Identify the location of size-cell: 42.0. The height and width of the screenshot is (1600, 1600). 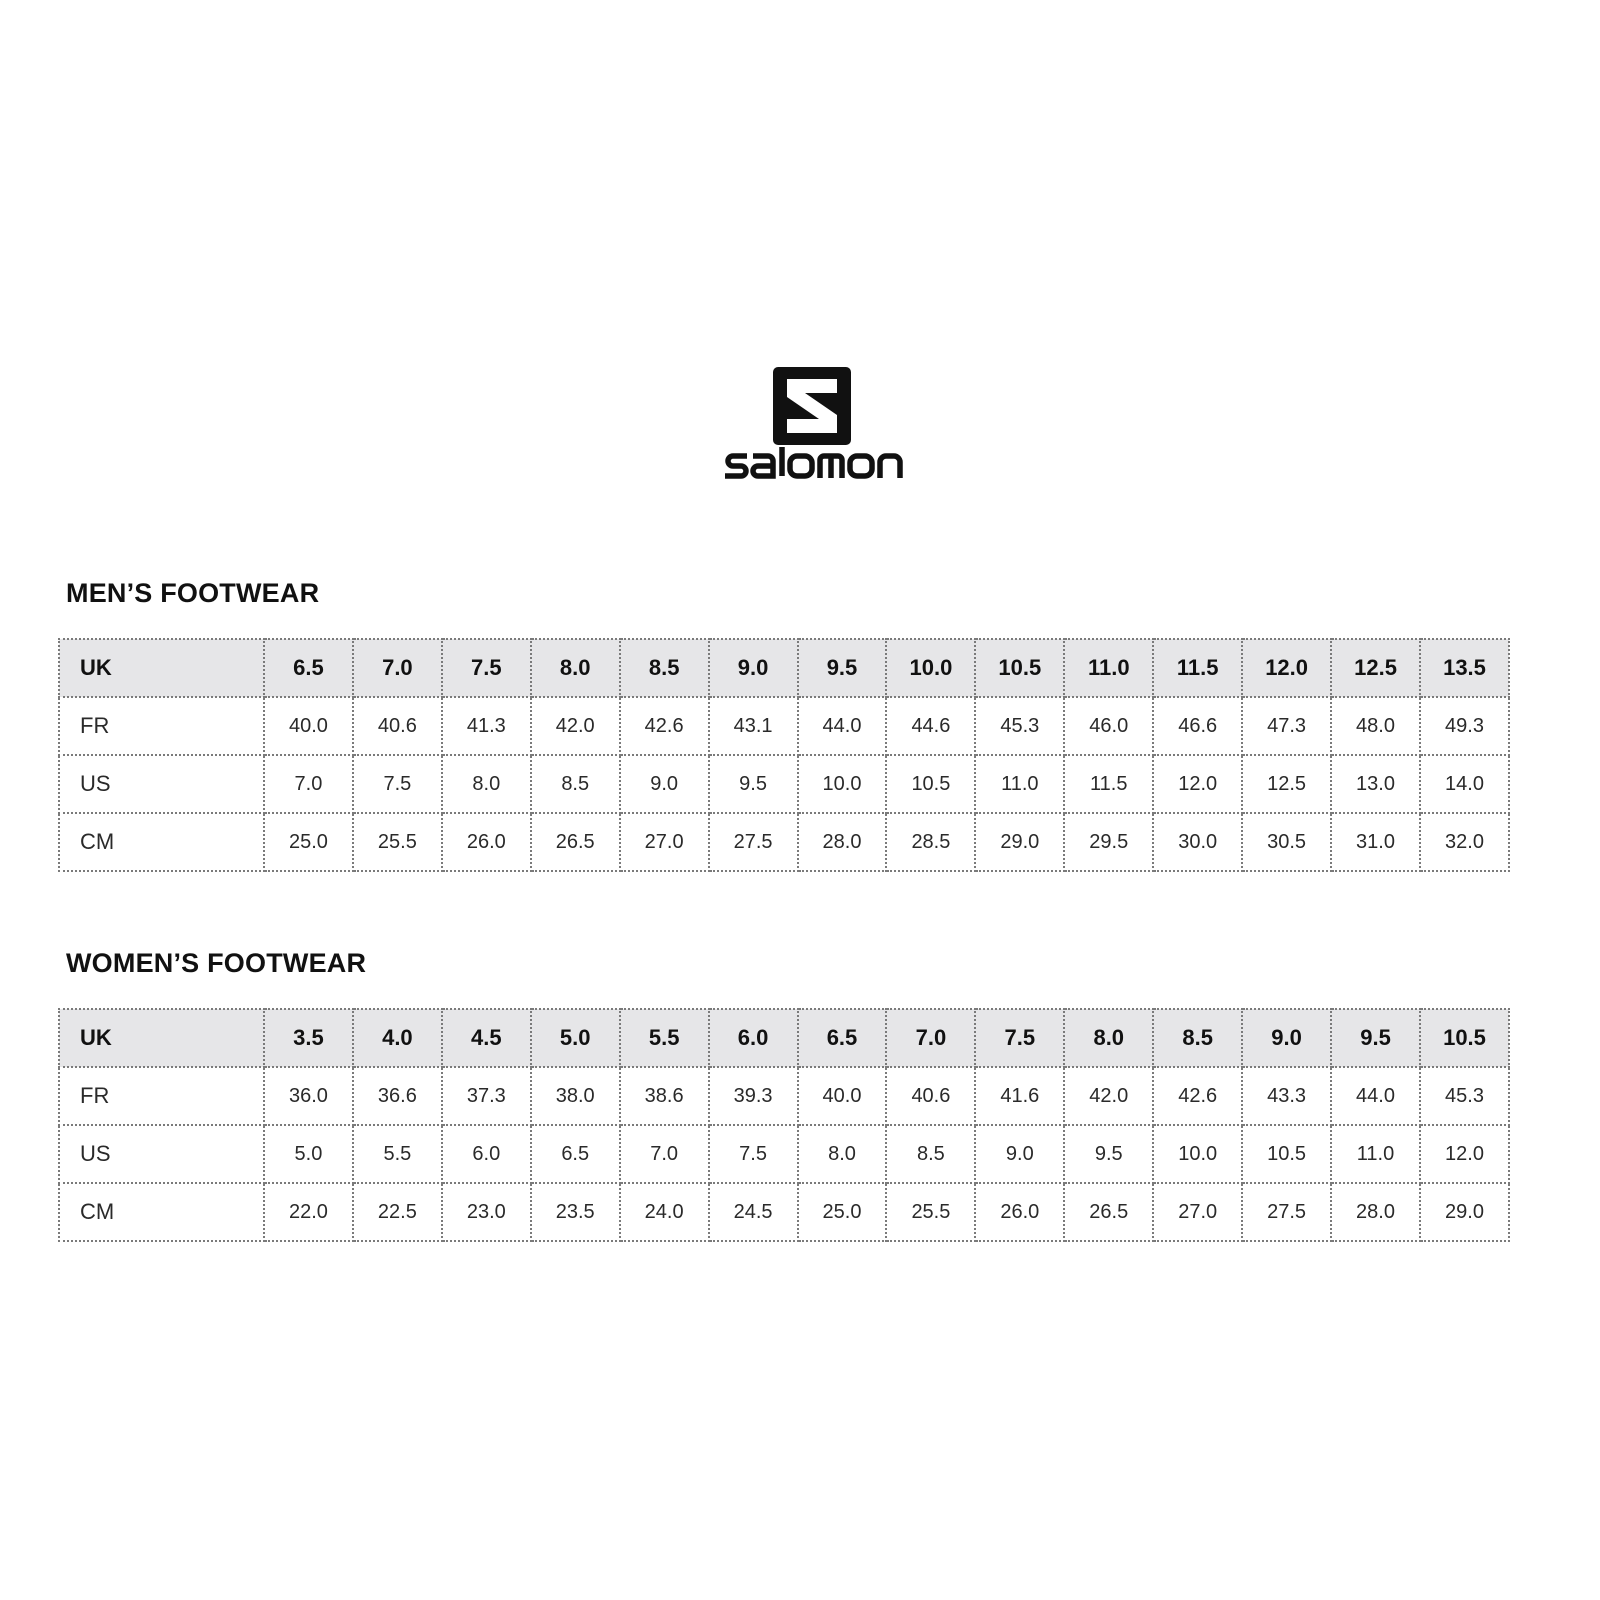
(1109, 1096).